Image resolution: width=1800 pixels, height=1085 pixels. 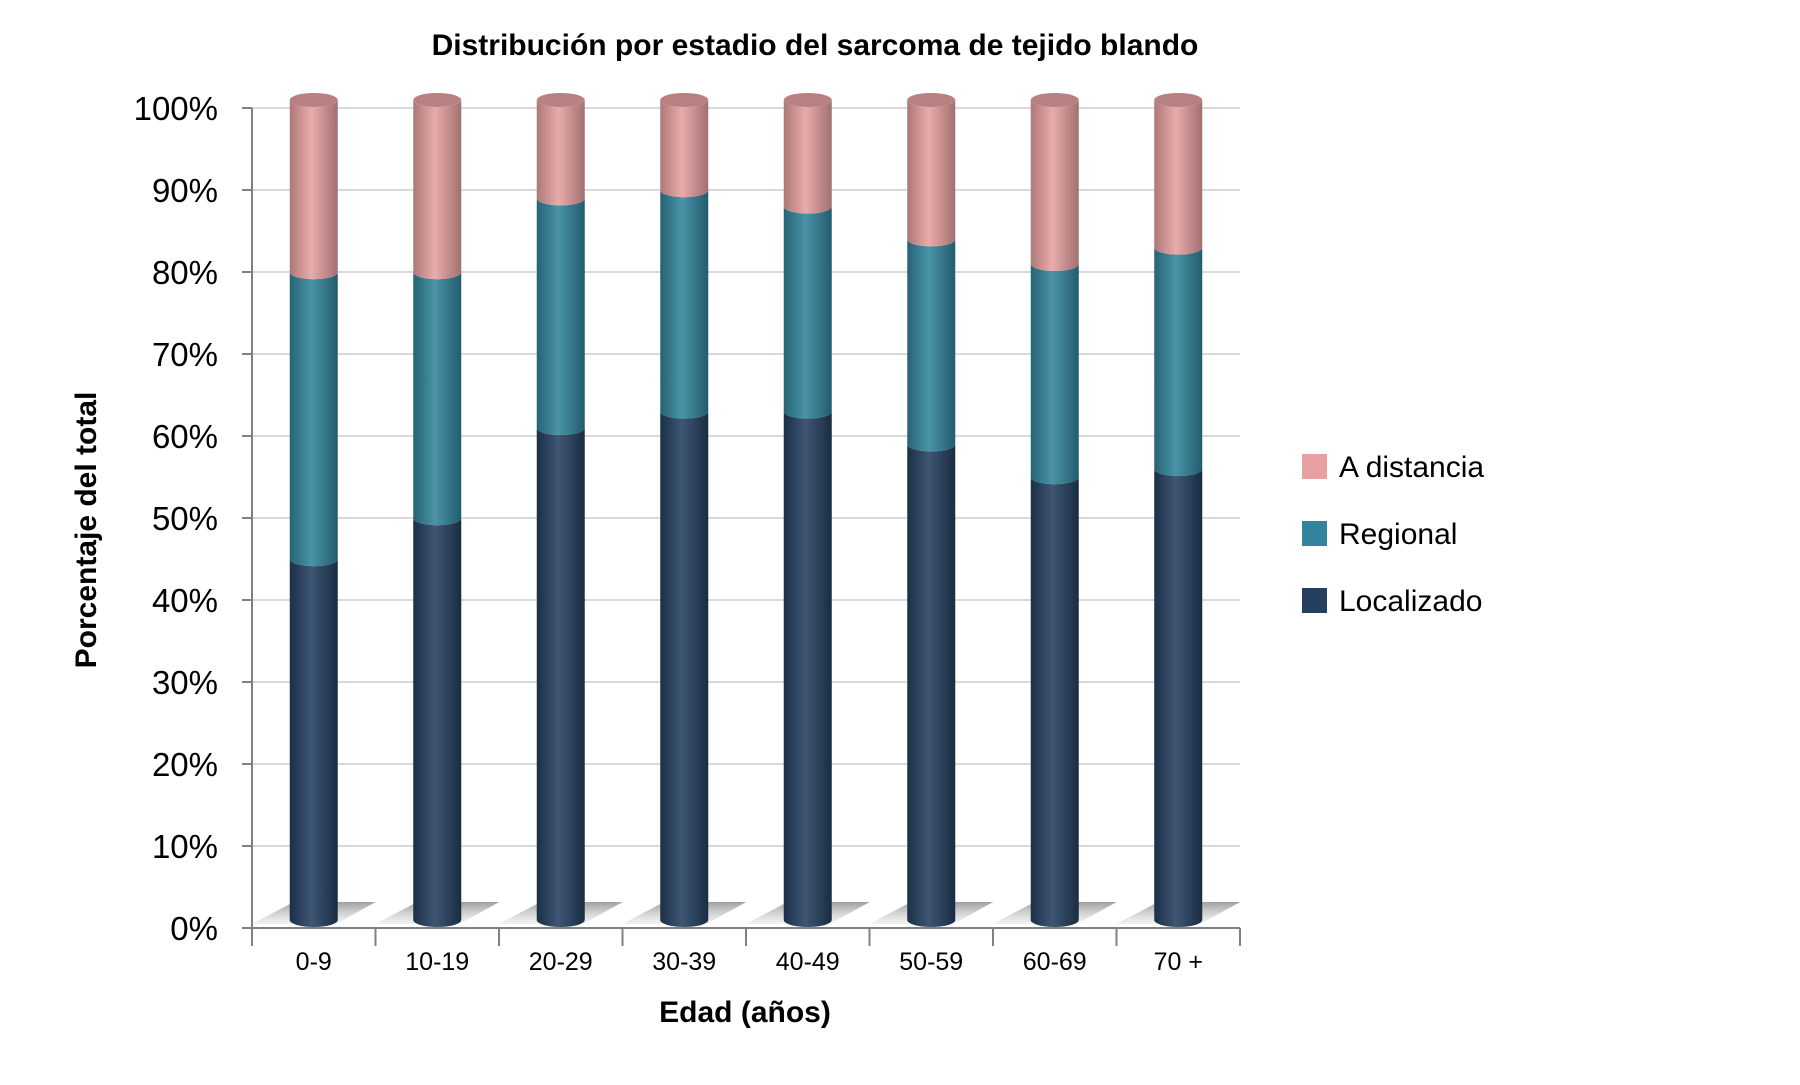 I want to click on y-tick-label: 0%, so click(x=194, y=928).